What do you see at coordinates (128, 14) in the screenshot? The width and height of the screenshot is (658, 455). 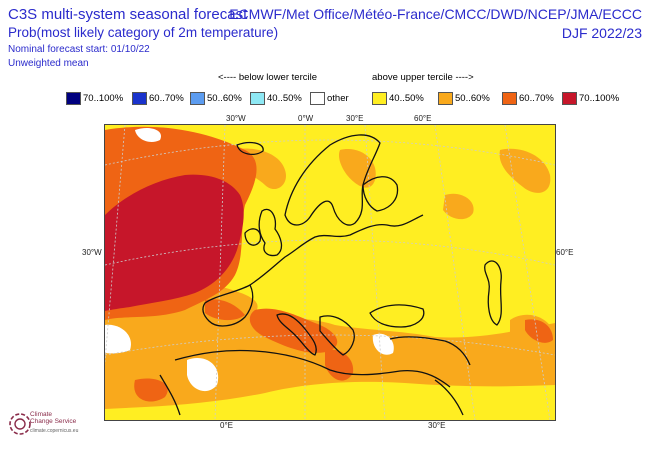 I see `map-title: C3S multi-system seasonal forecast` at bounding box center [128, 14].